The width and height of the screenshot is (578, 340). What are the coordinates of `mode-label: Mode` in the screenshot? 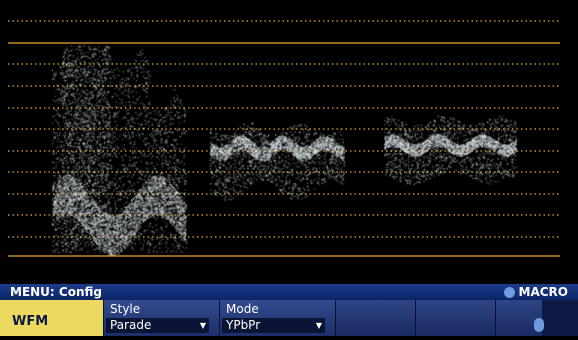 It's located at (242, 309).